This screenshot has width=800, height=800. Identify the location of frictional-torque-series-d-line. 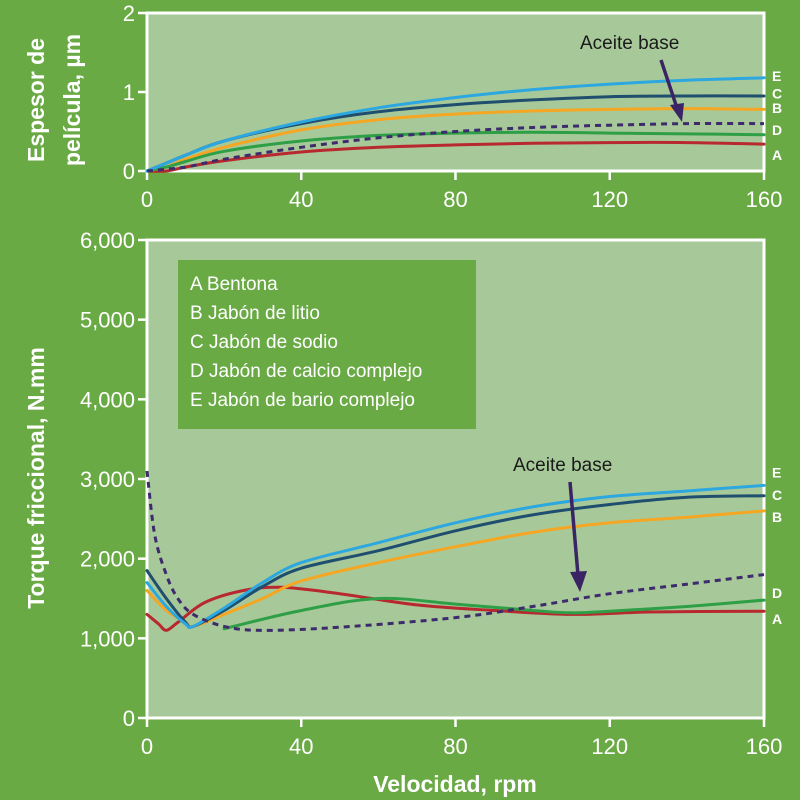
(494, 613).